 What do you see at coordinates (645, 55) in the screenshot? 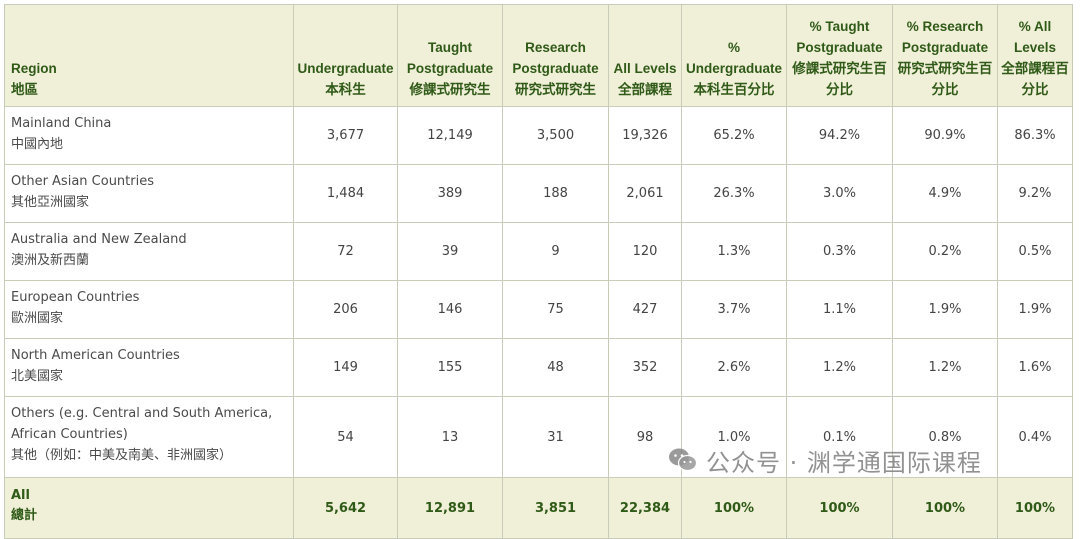
I see `header-all-levels: All Levels 全部課程` at bounding box center [645, 55].